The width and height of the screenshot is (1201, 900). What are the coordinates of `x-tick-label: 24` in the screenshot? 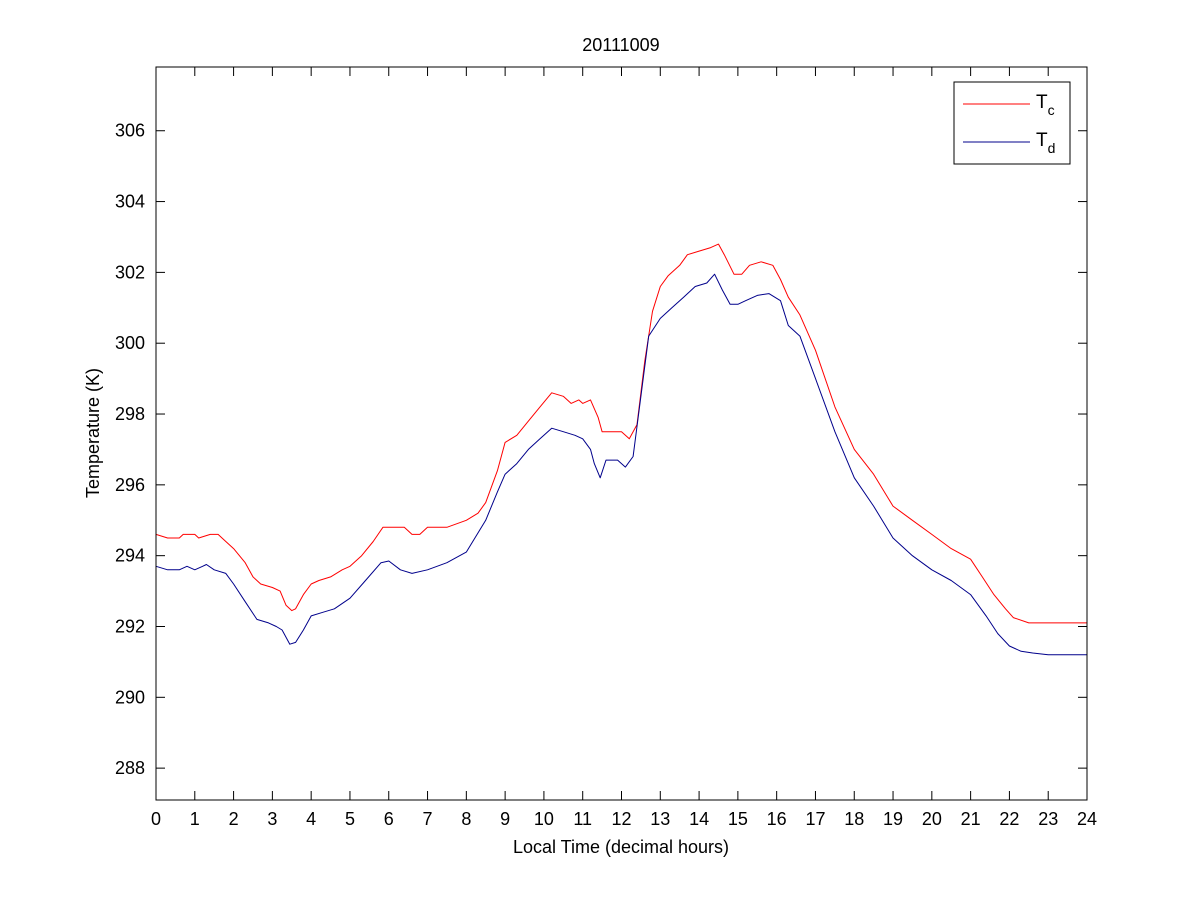 It's located at (1087, 819).